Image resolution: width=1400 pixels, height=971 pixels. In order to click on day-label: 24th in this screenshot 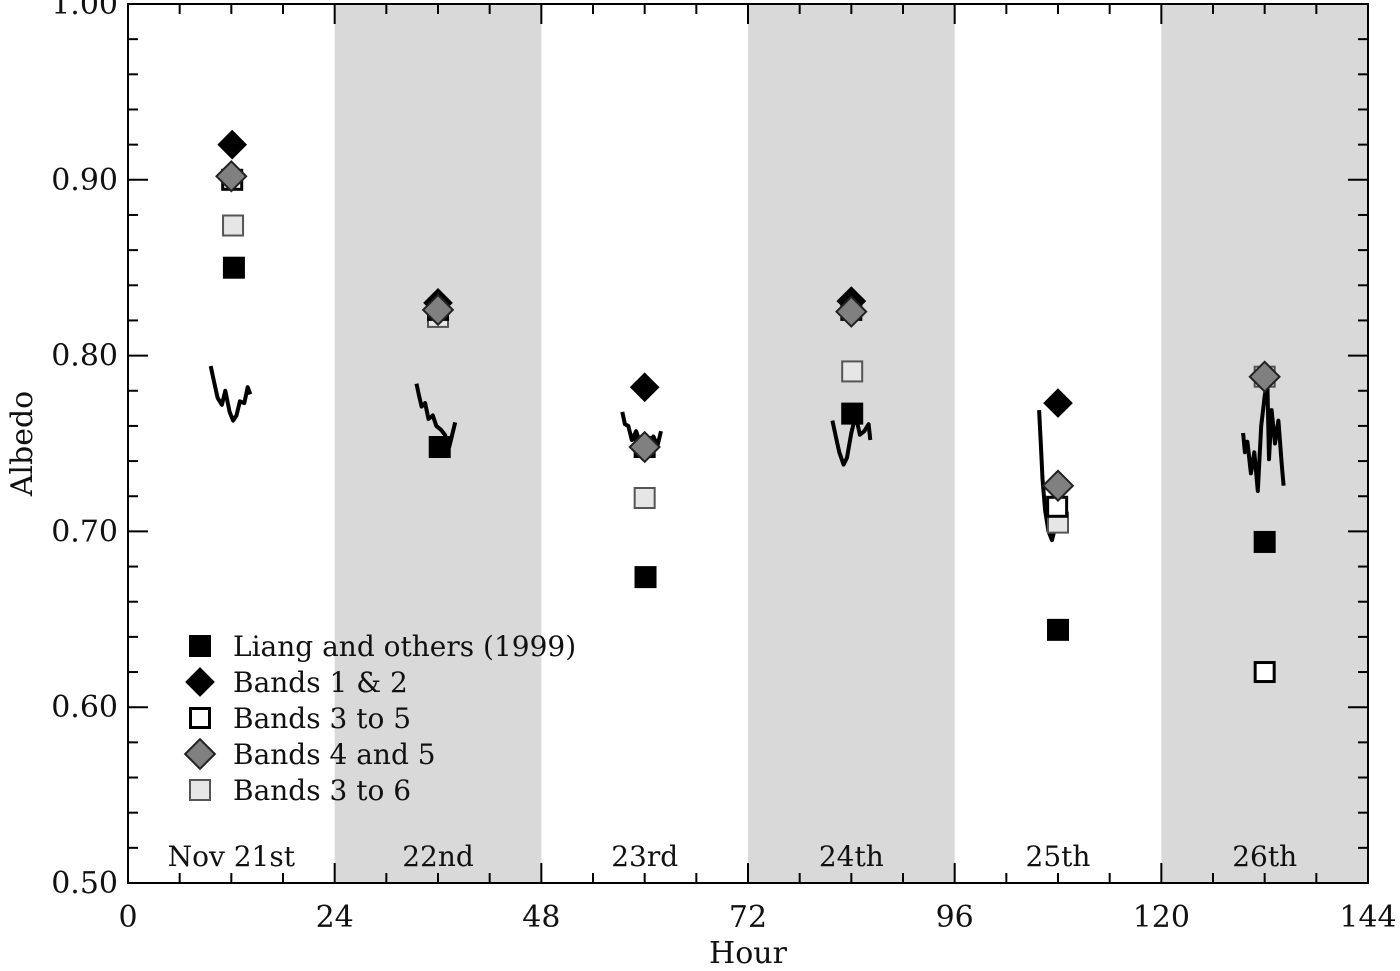, I will do `click(851, 856)`.